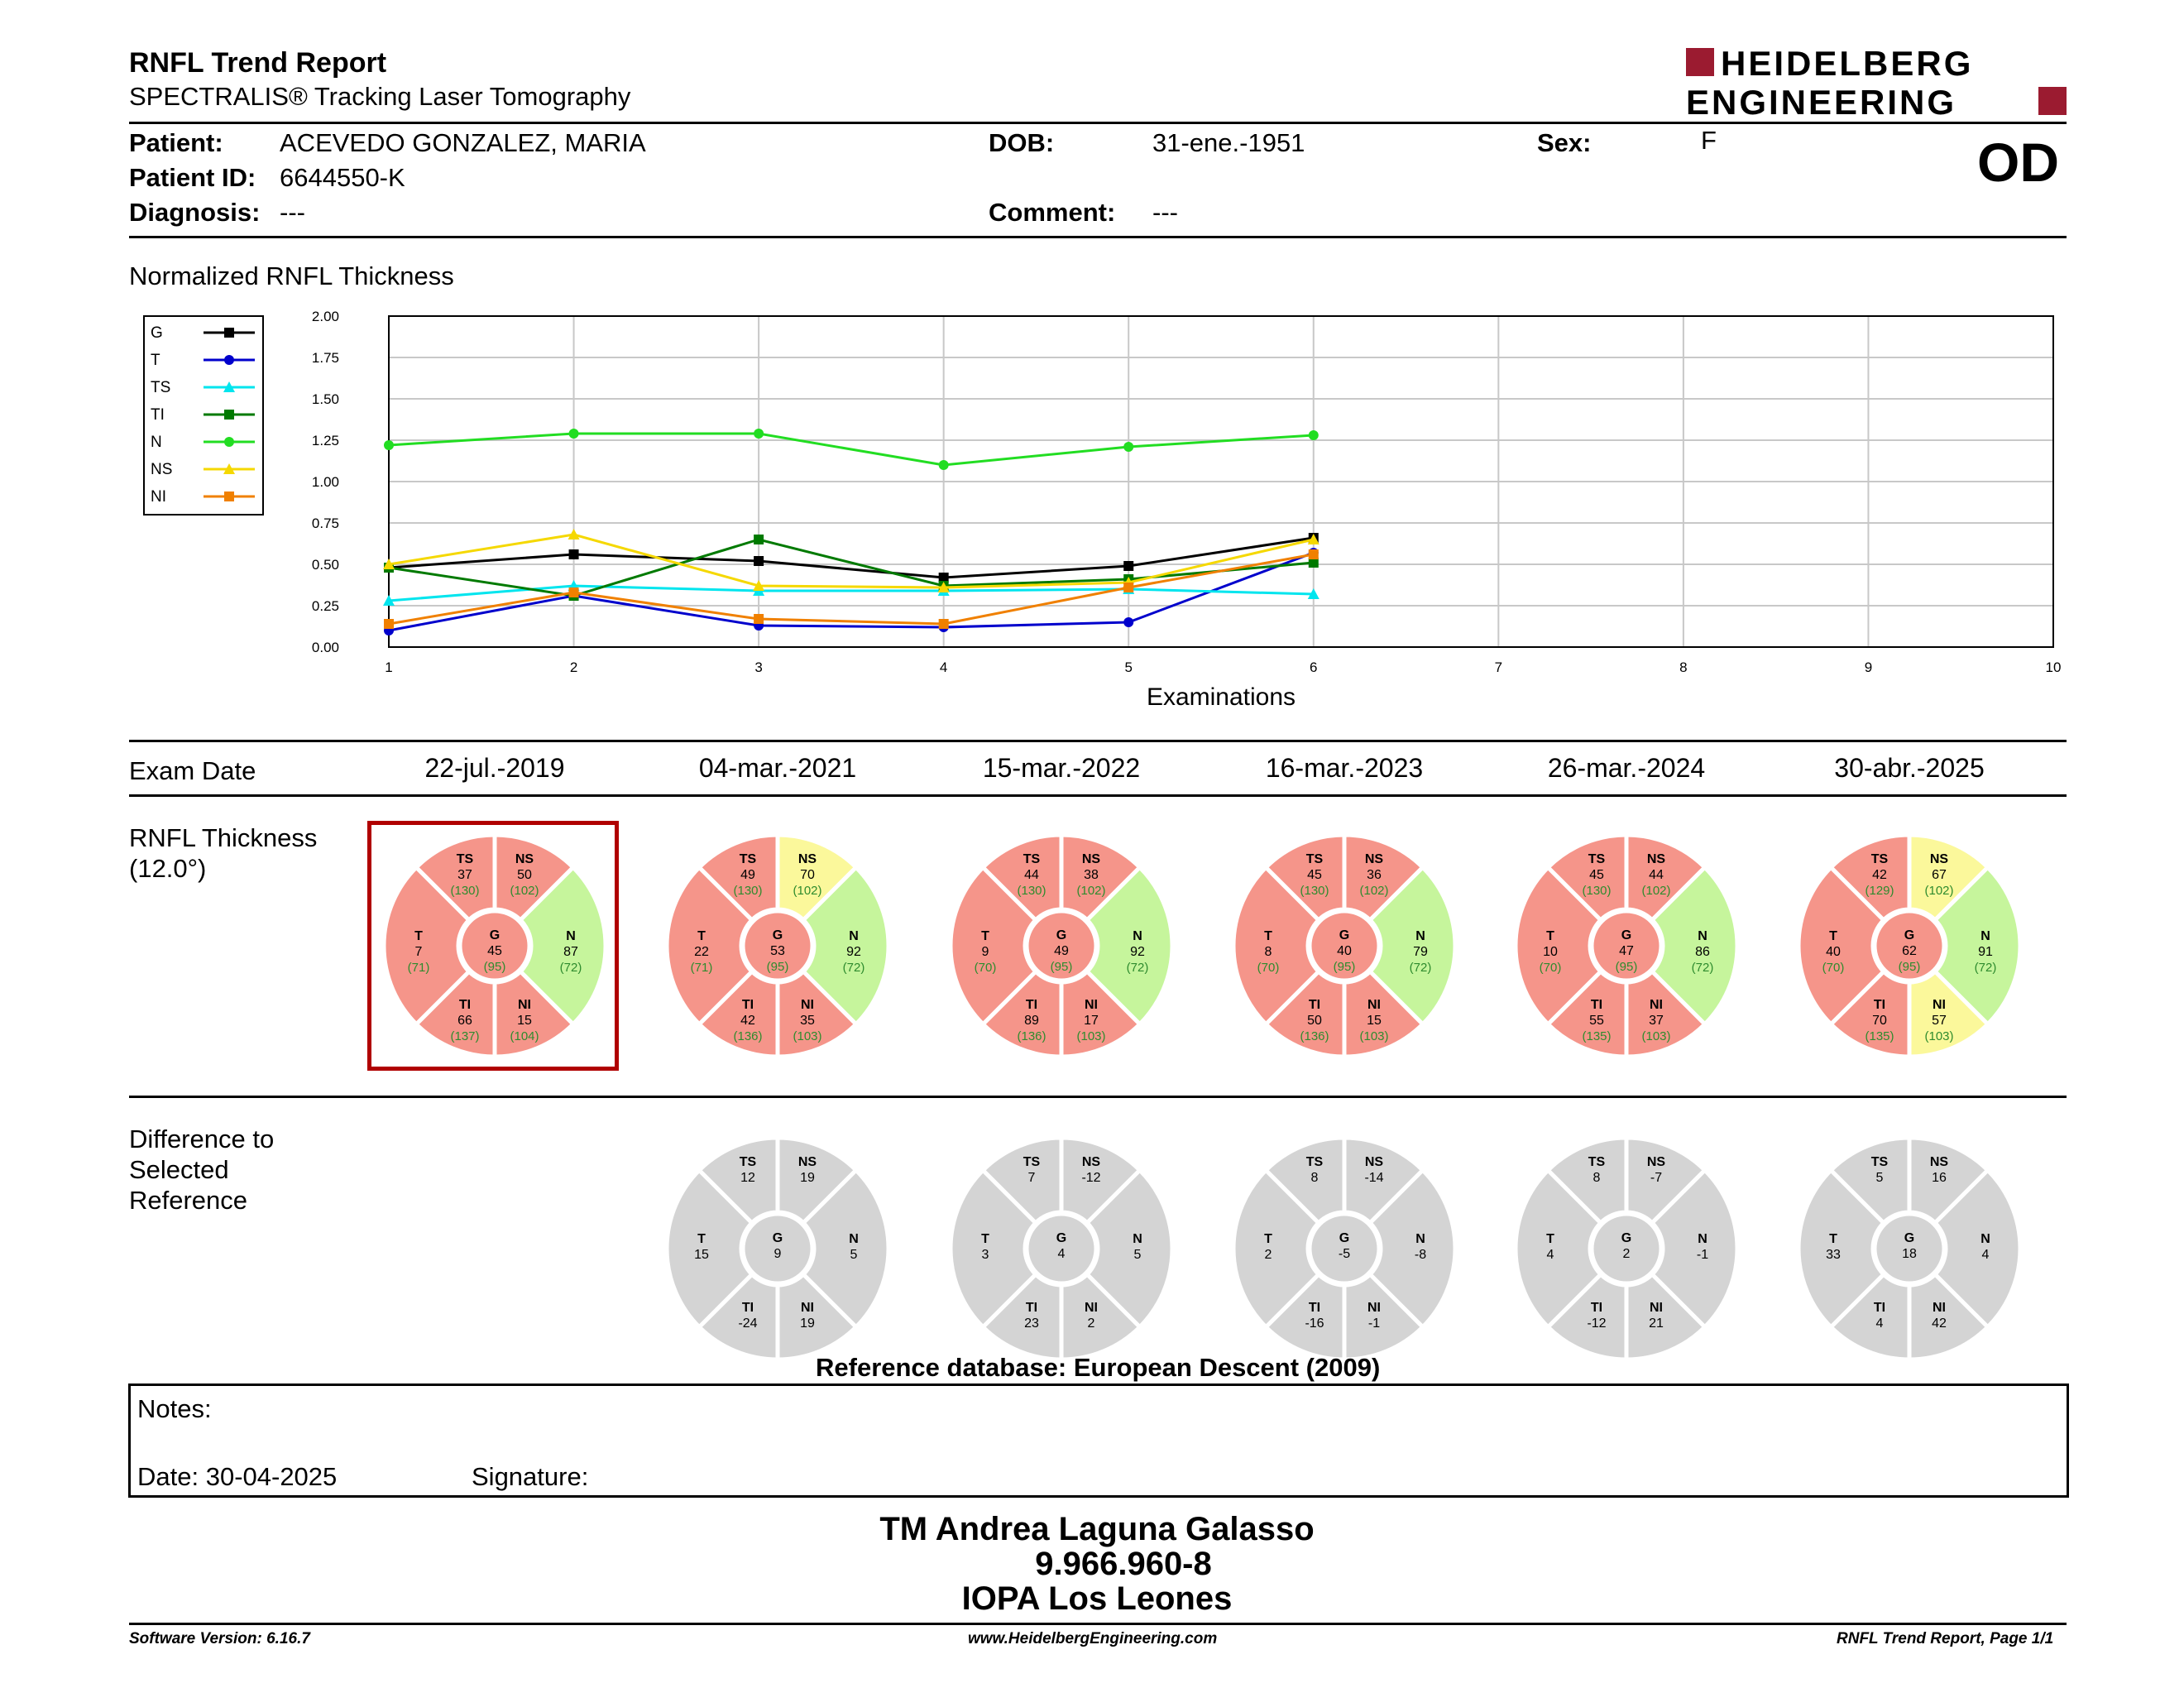  What do you see at coordinates (195, 212) in the screenshot?
I see `diagnosis-label: Diagnosis:` at bounding box center [195, 212].